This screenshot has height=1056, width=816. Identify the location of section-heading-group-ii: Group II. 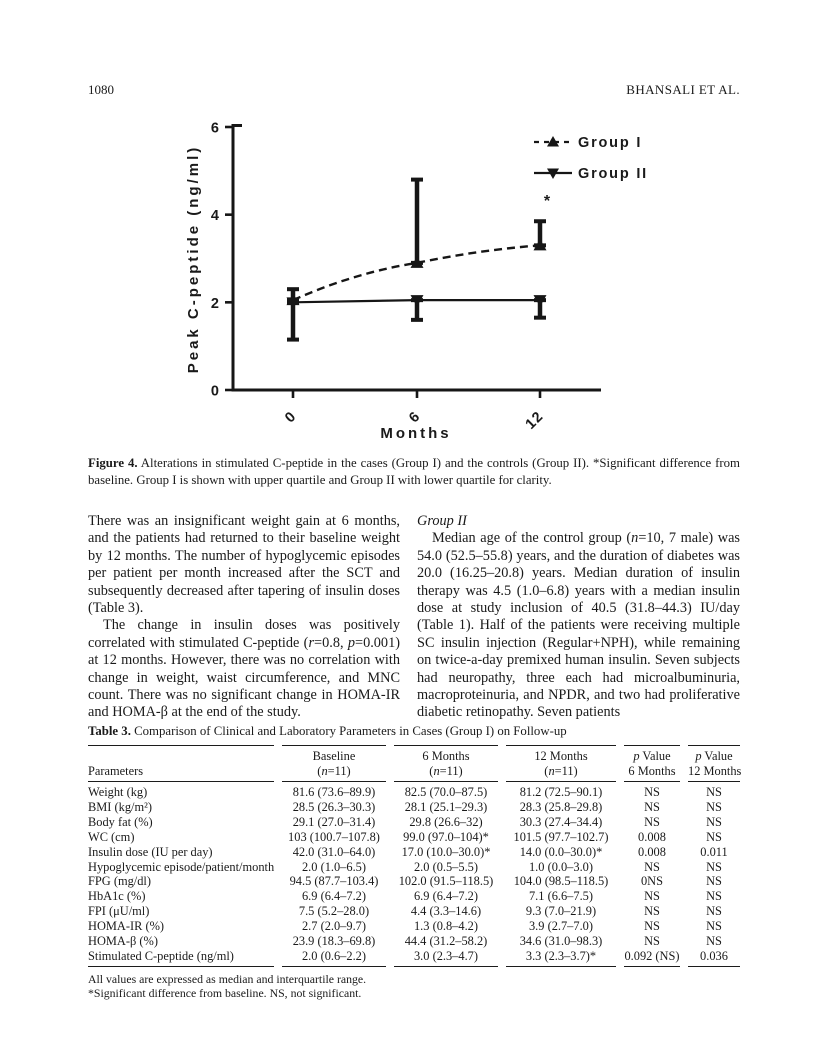
(442, 521).